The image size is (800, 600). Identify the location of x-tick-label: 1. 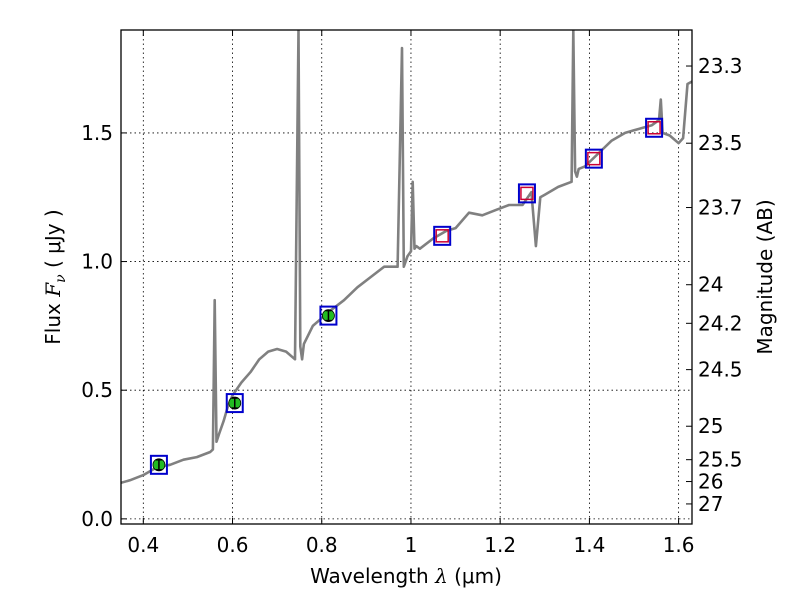
(411, 545).